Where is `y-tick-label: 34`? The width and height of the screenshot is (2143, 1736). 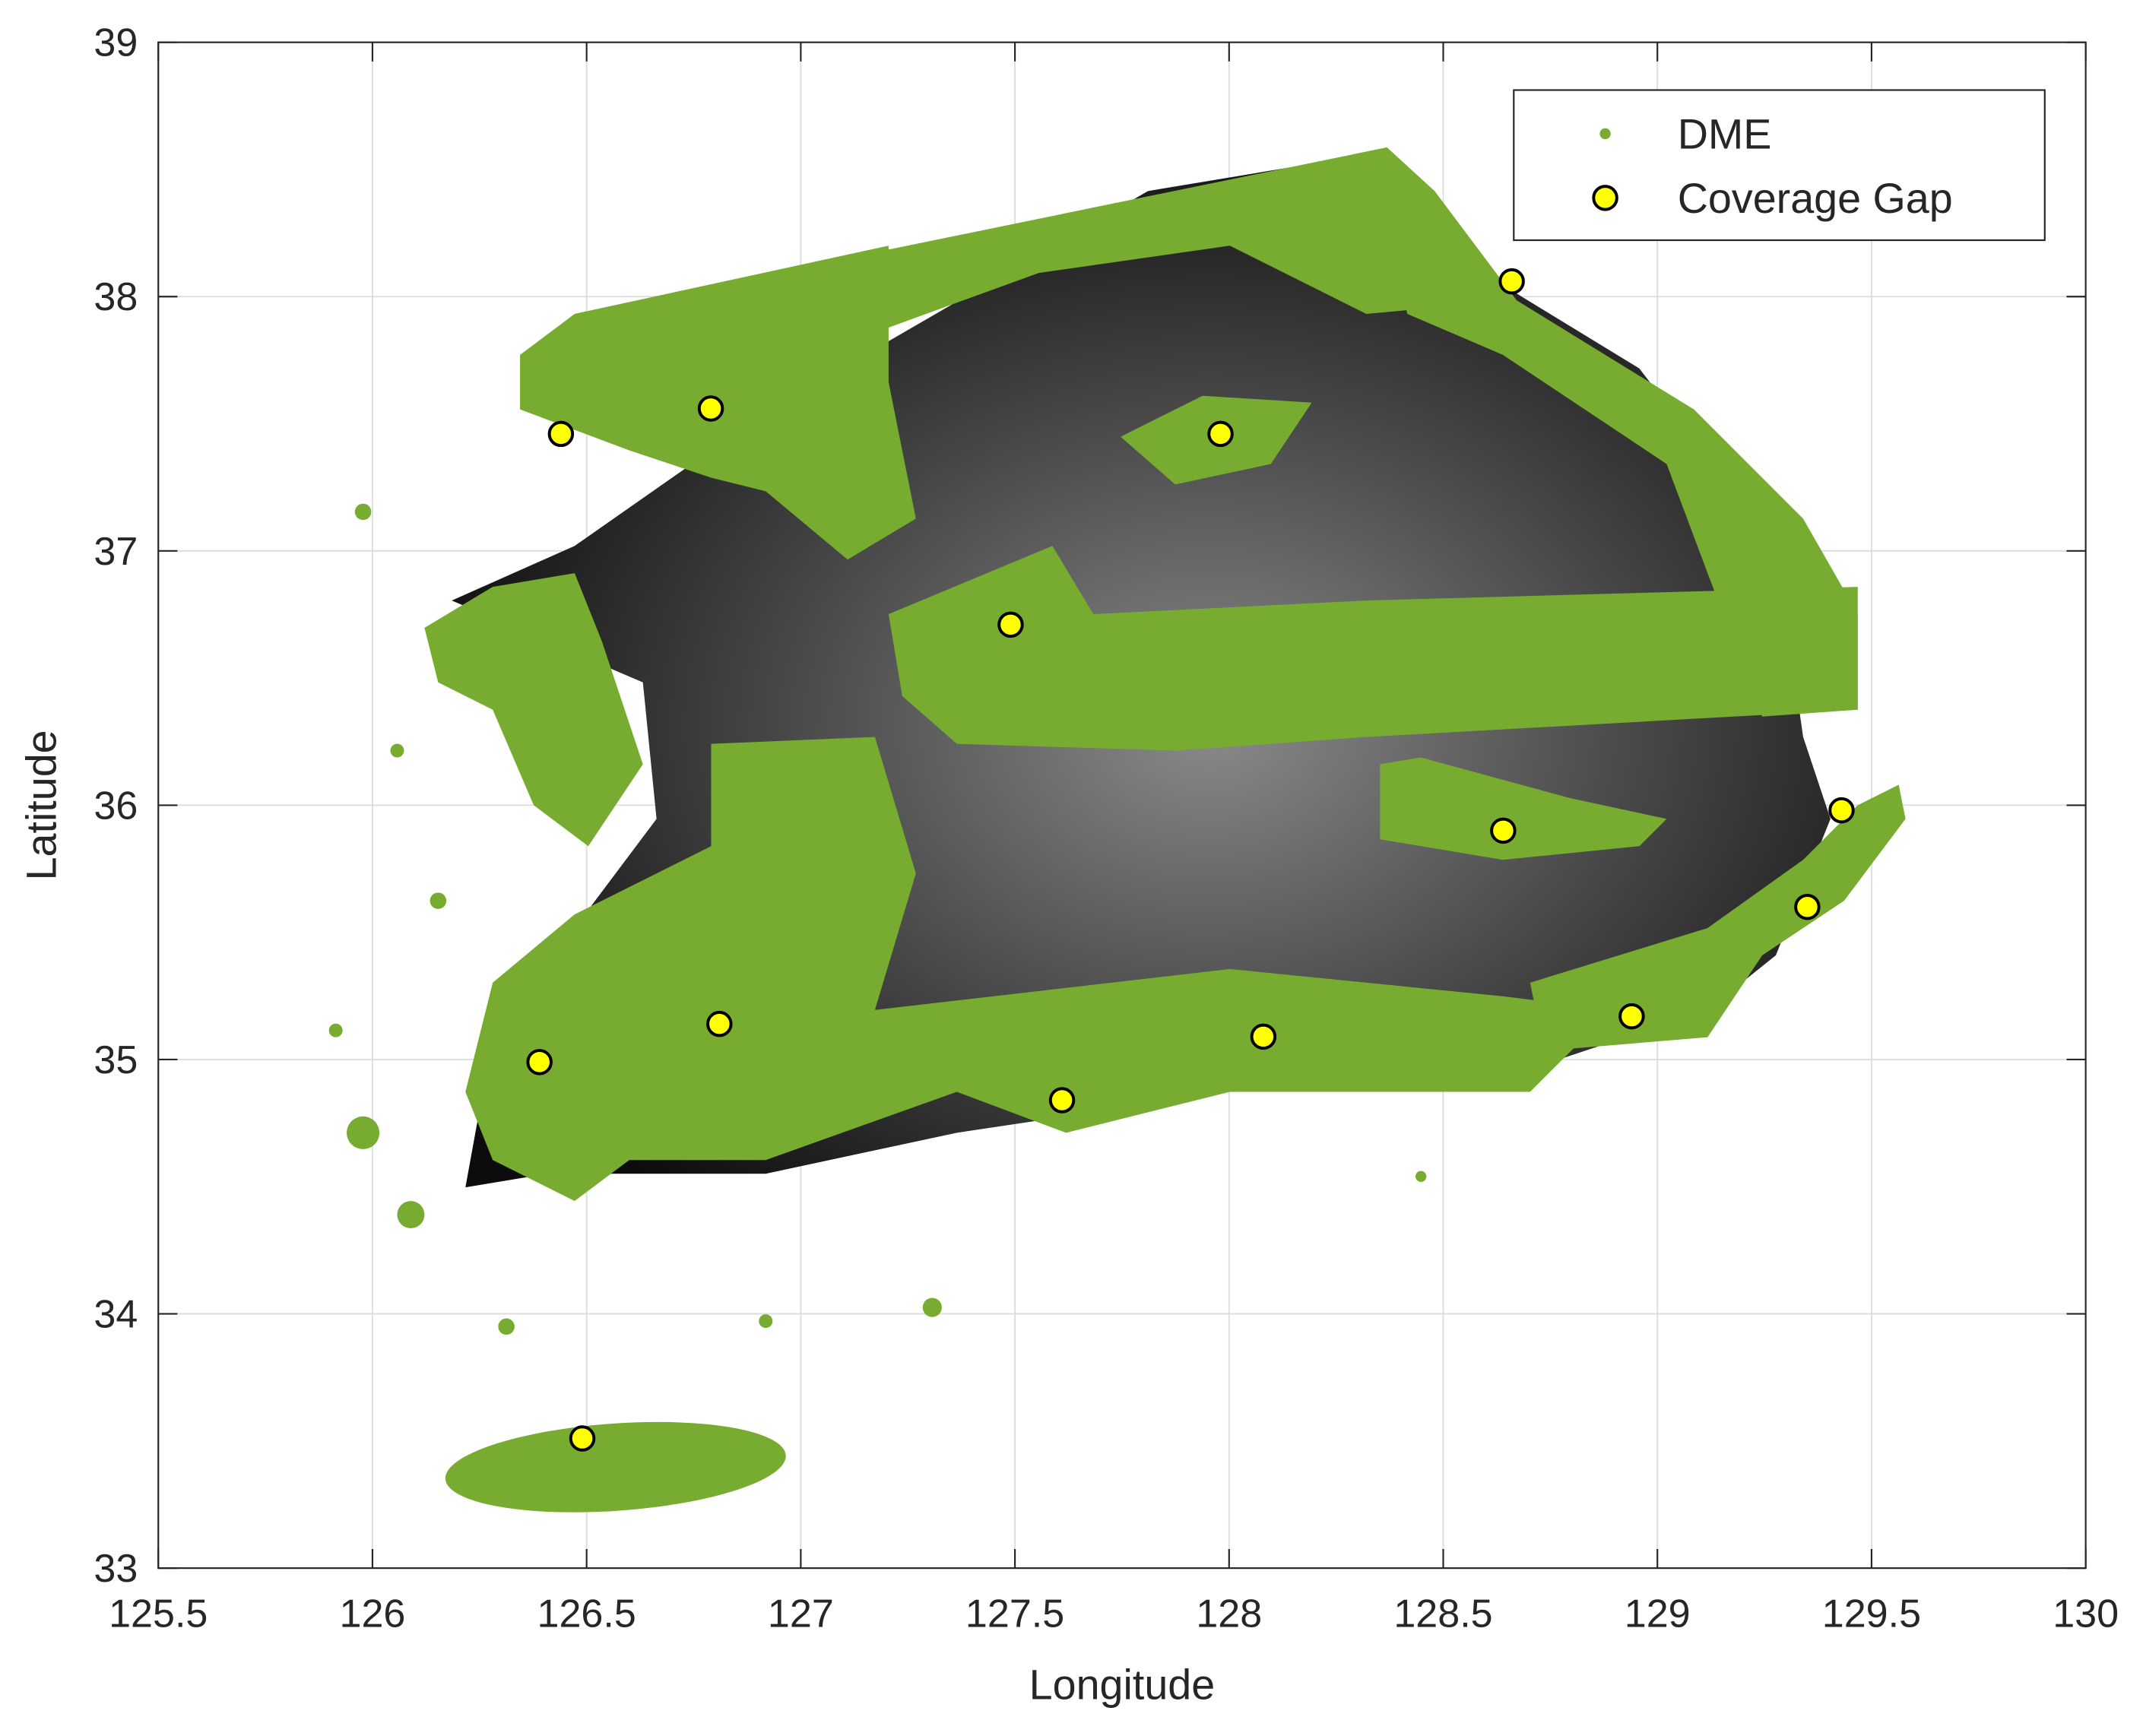 y-tick-label: 34 is located at coordinates (116, 1315).